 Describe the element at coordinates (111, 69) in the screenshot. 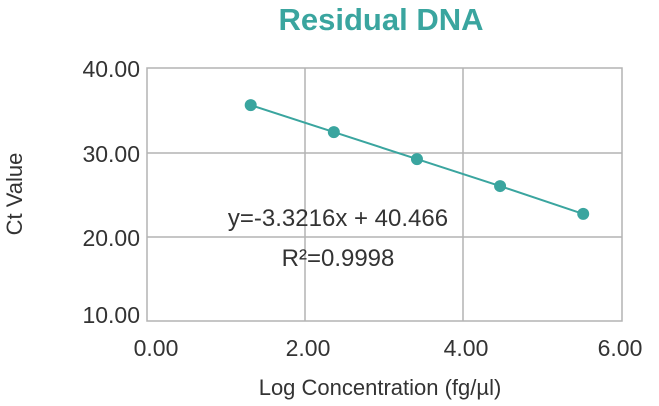

I see `y-tick: 40.00` at that location.